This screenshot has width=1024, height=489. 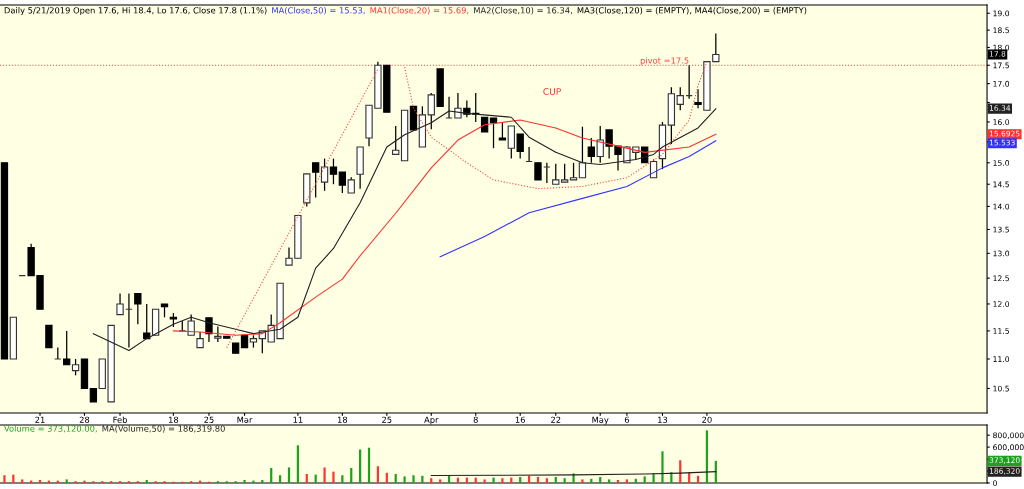 I want to click on x-tick-label: May, so click(x=600, y=420).